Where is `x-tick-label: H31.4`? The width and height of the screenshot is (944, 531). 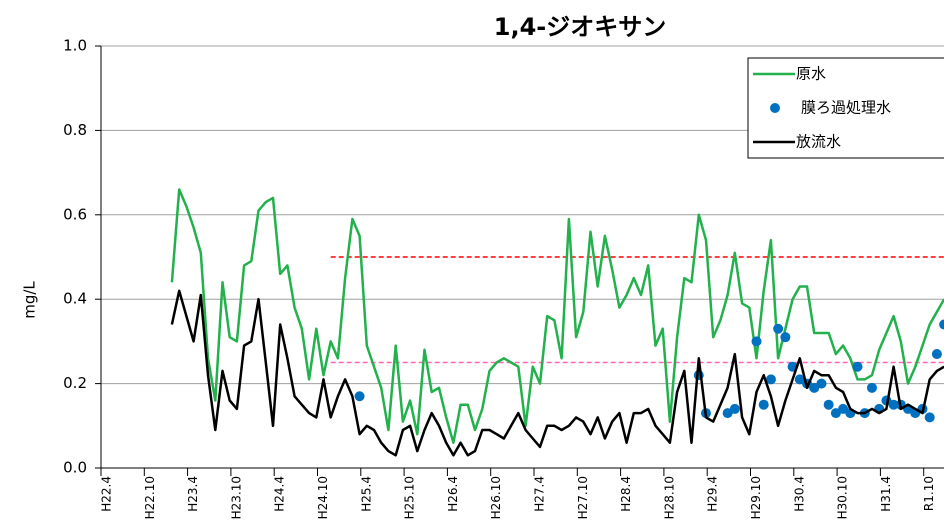
x-tick-label: H31.4 is located at coordinates (886, 494).